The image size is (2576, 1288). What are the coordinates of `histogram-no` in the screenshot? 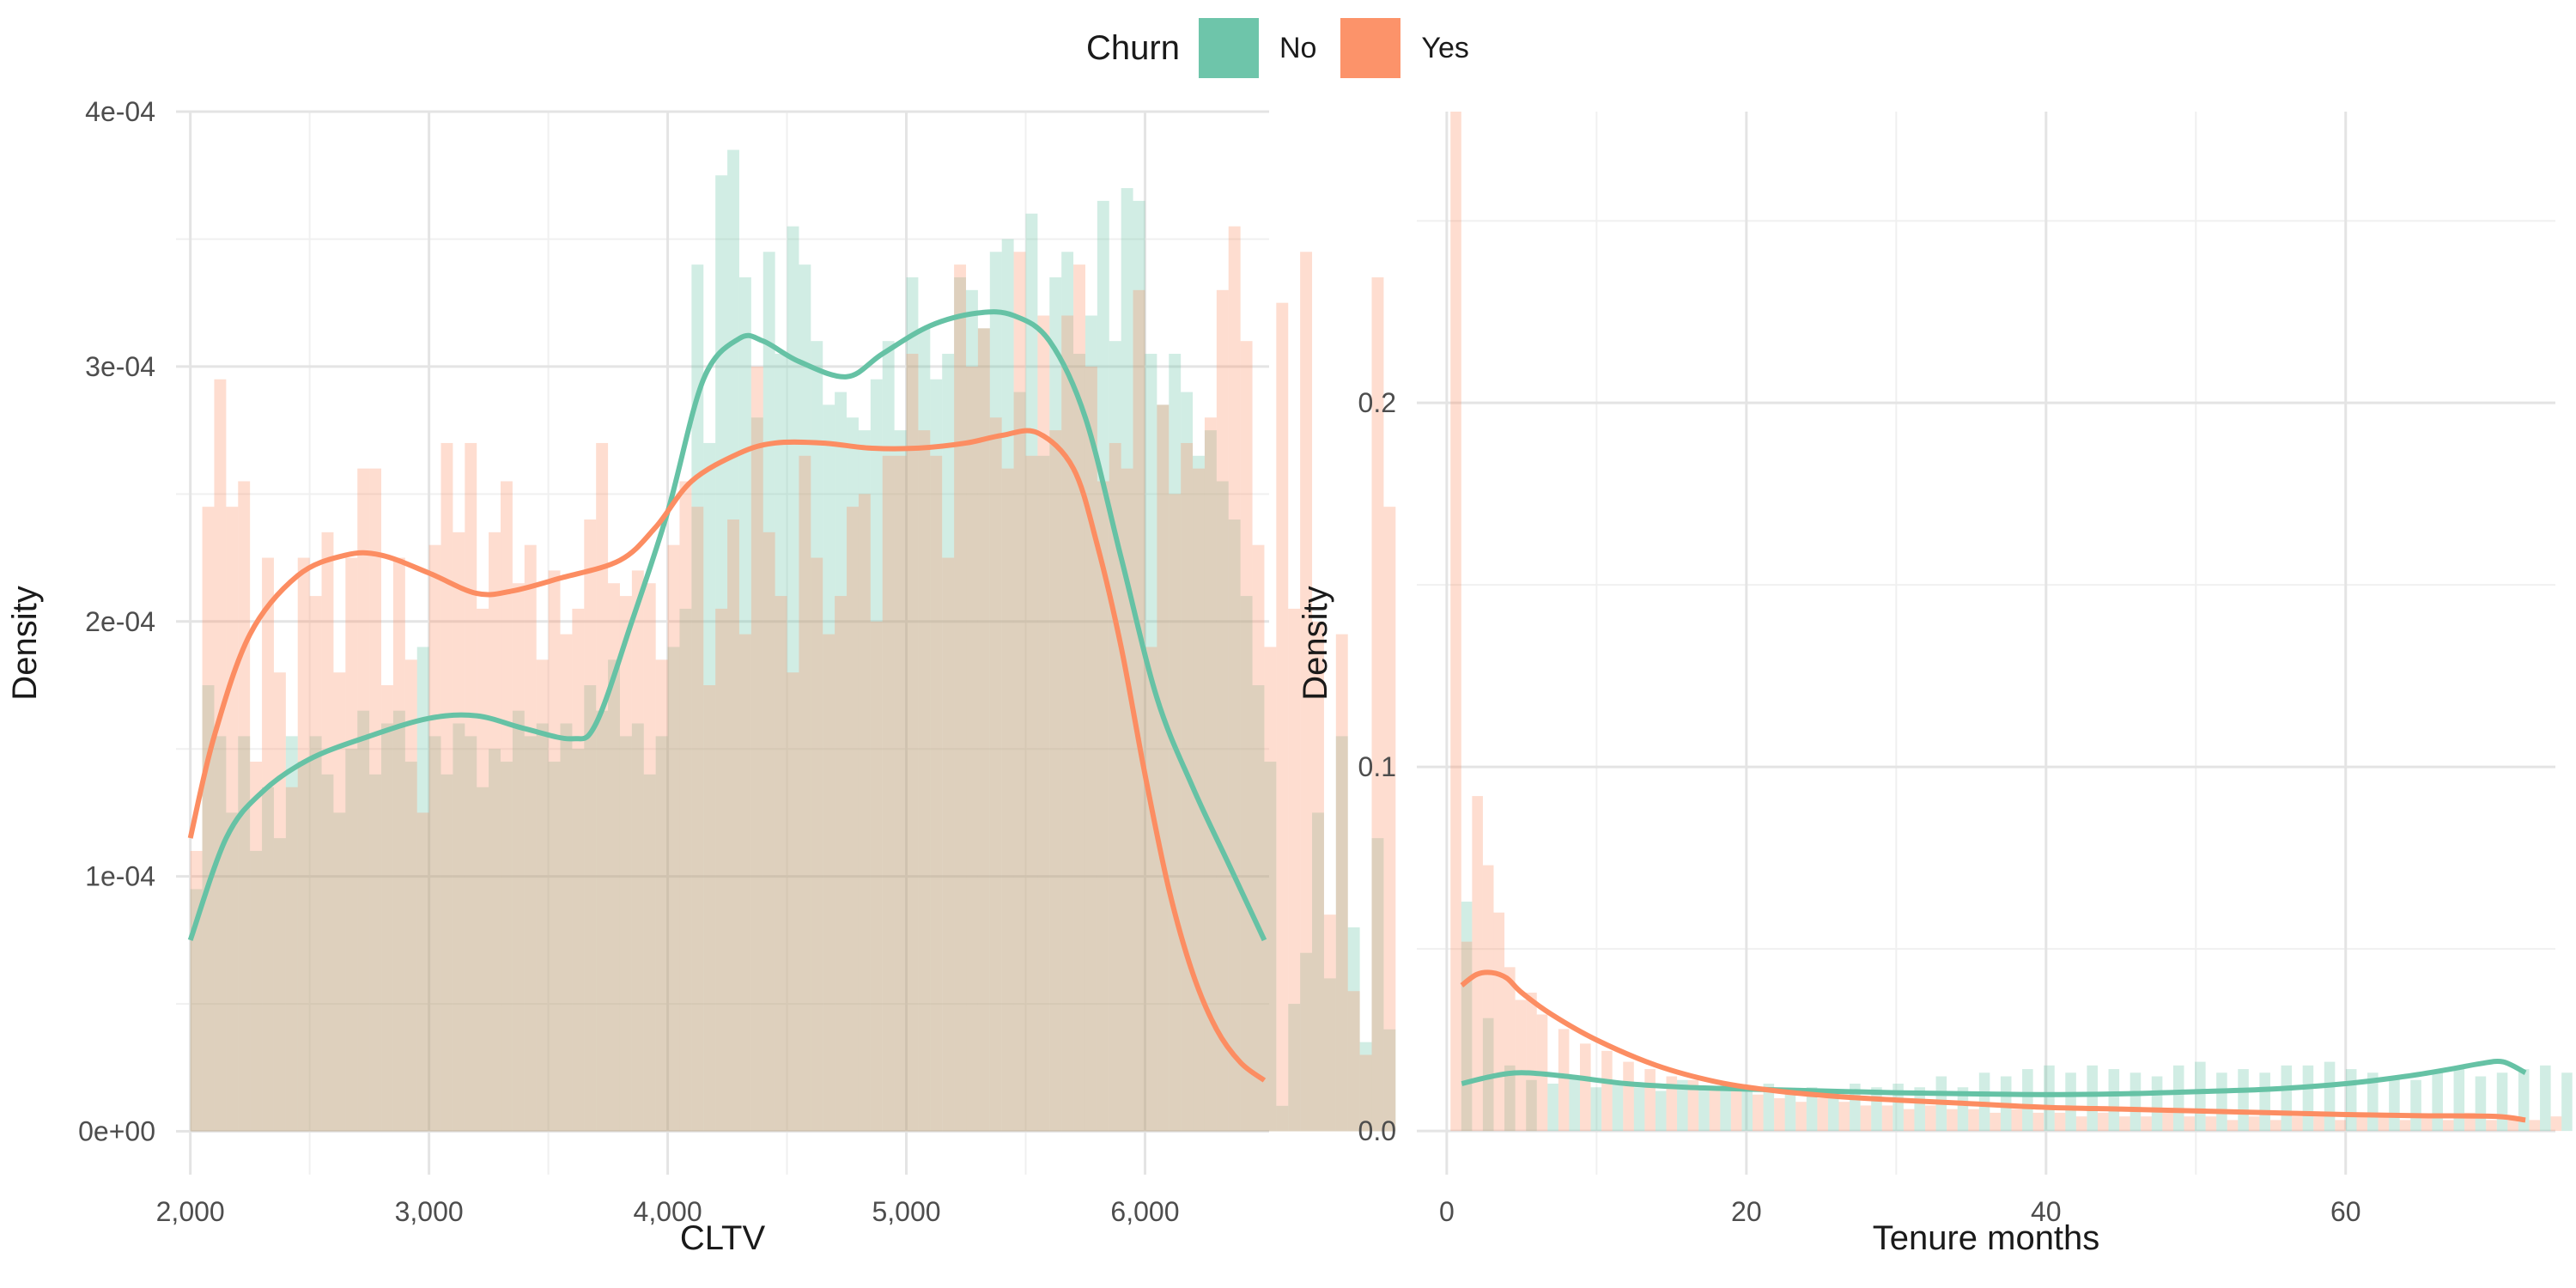 It's located at (2017, 1017).